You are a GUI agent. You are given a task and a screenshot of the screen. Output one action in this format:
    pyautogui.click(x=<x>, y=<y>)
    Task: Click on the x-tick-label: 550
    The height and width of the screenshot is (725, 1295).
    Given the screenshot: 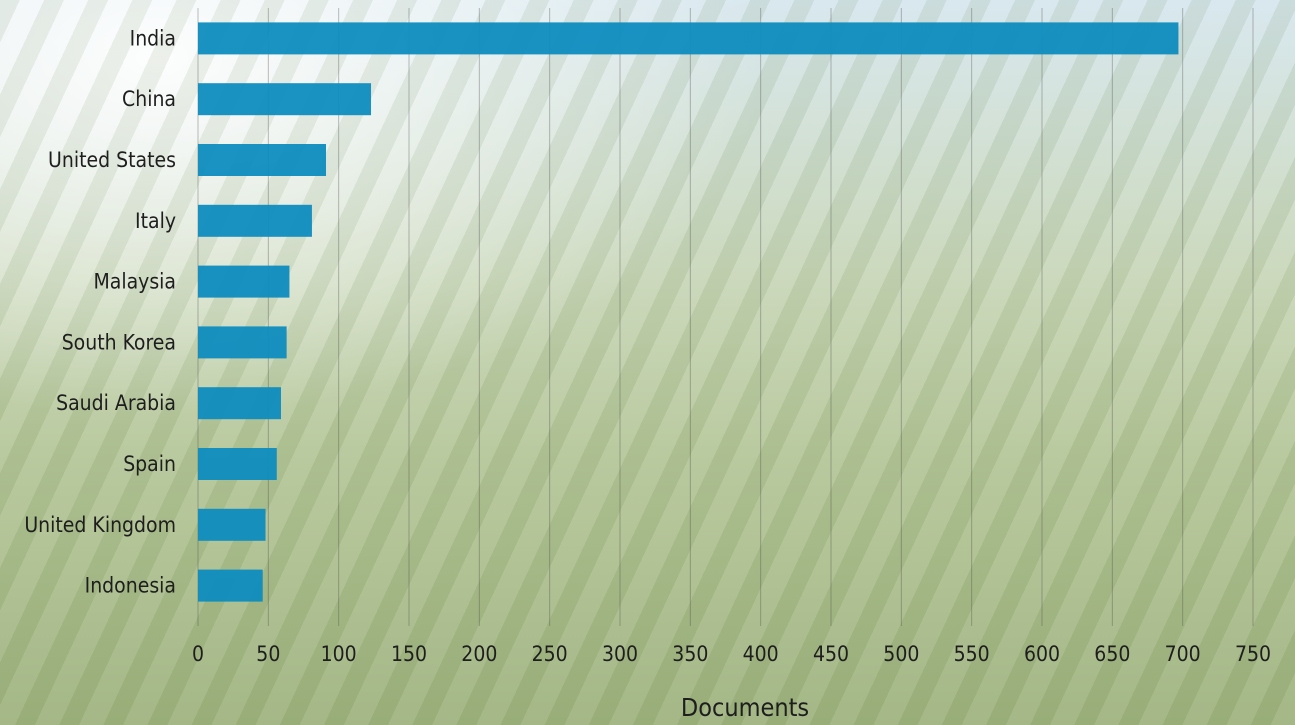 What is the action you would take?
    pyautogui.click(x=972, y=654)
    